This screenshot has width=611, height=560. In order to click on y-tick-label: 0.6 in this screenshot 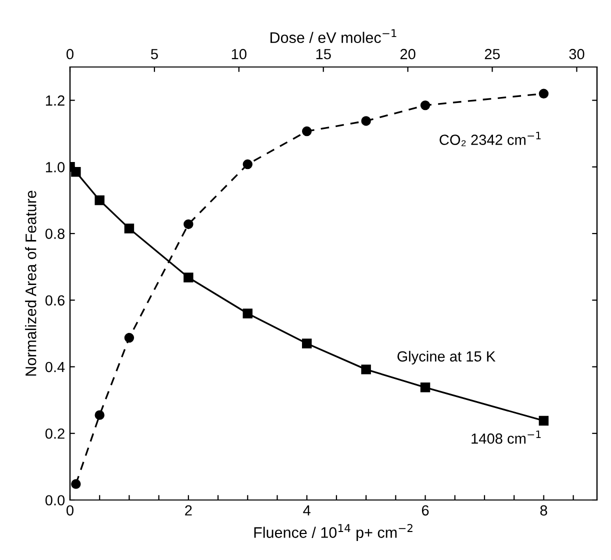, I will do `click(54, 300)`.